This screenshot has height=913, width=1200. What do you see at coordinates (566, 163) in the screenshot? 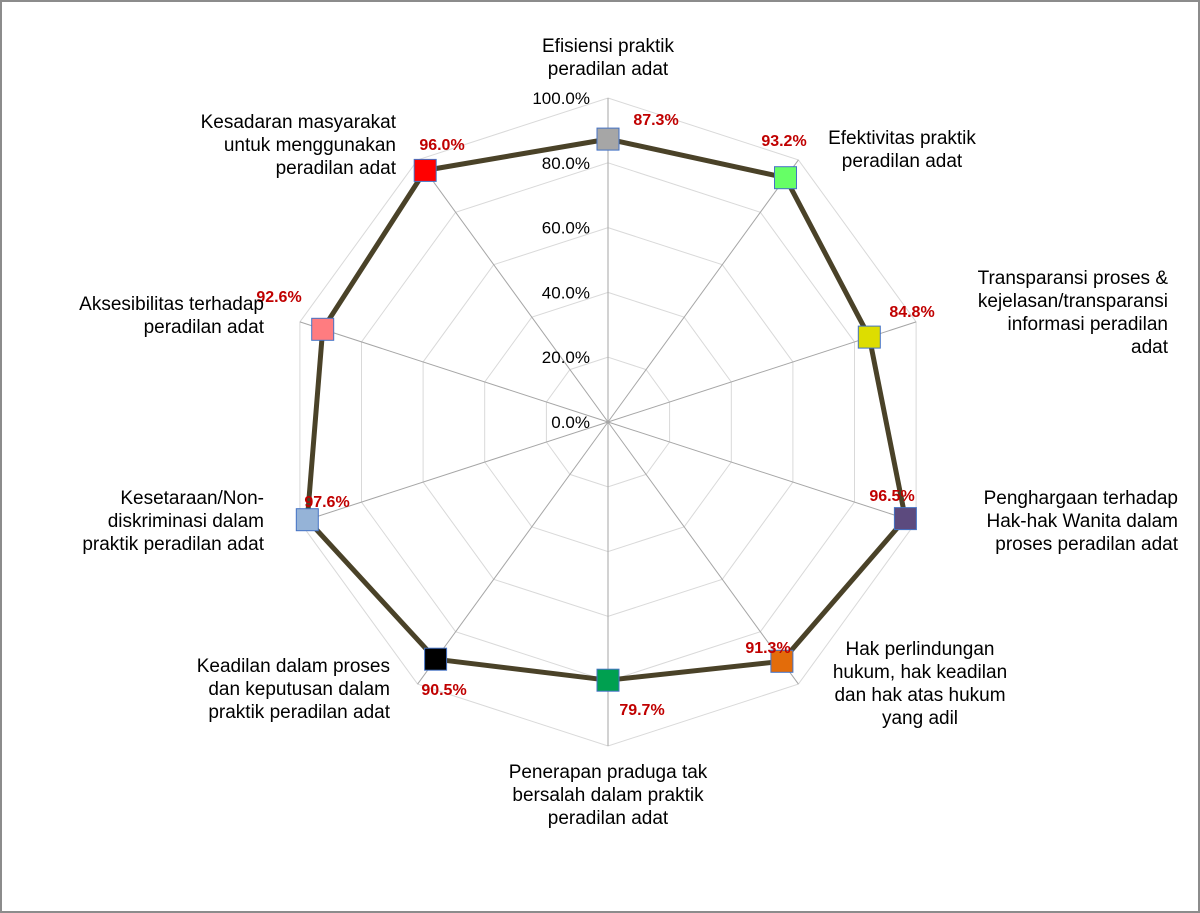
I see `radial-tick-label: 80.0%` at bounding box center [566, 163].